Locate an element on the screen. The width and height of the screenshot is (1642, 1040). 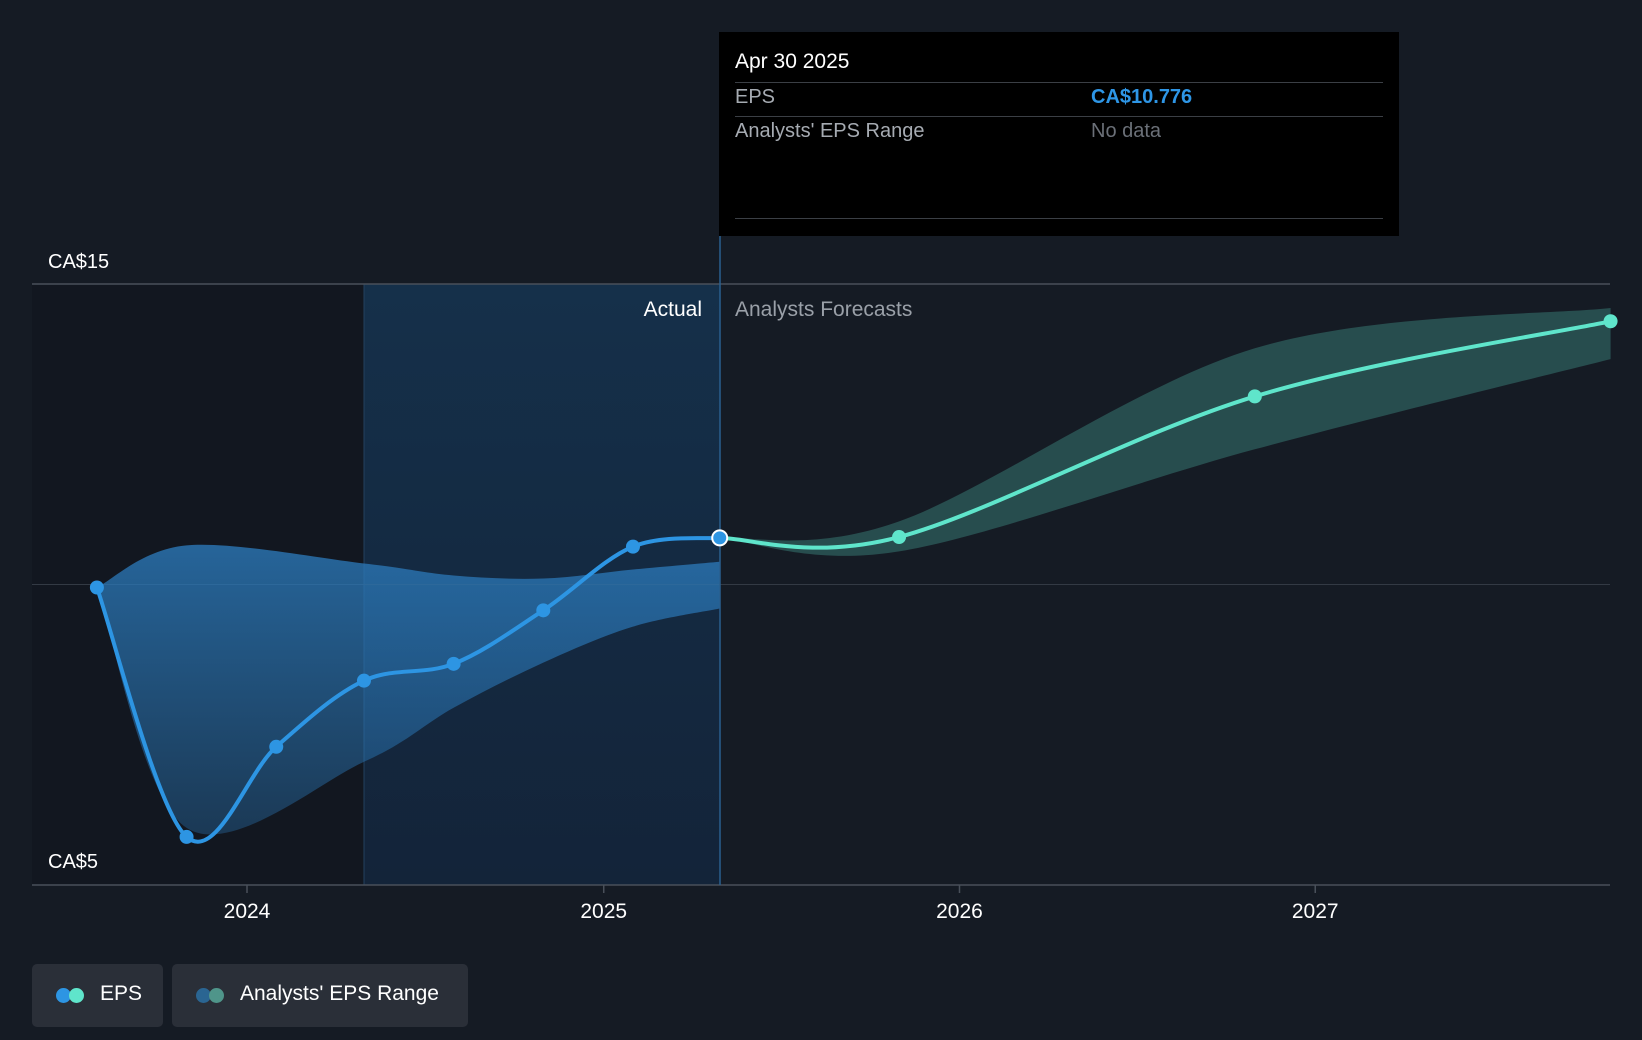
tooltip-range-value: No data is located at coordinates (1126, 131).